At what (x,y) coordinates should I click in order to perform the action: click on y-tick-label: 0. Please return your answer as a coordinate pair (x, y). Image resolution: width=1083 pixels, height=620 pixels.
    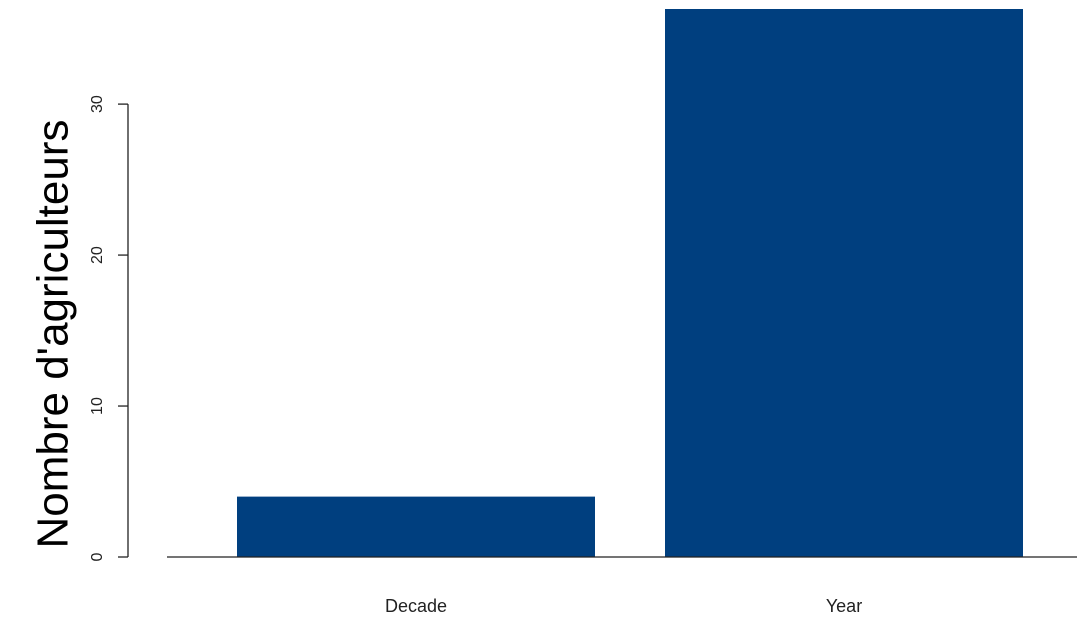
    Looking at the image, I should click on (97, 556).